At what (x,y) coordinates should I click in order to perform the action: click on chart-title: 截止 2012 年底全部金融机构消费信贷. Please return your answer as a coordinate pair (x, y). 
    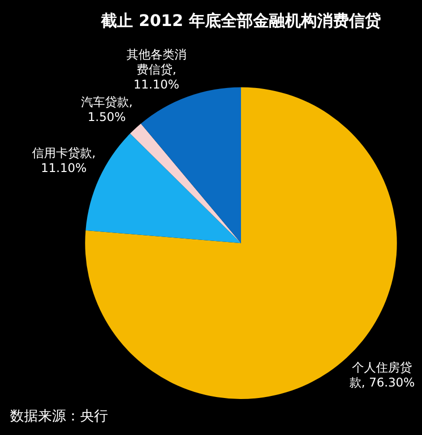
    Looking at the image, I should click on (240, 20).